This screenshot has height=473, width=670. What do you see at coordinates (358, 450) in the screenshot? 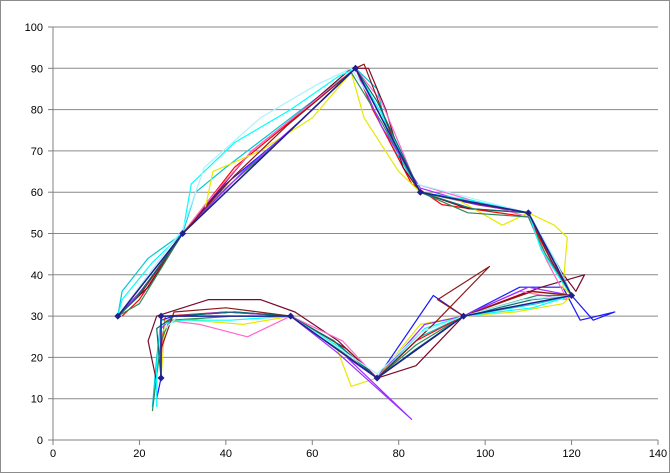
I see `x-ticks: 0 20 40 60 80 100 120 140` at bounding box center [358, 450].